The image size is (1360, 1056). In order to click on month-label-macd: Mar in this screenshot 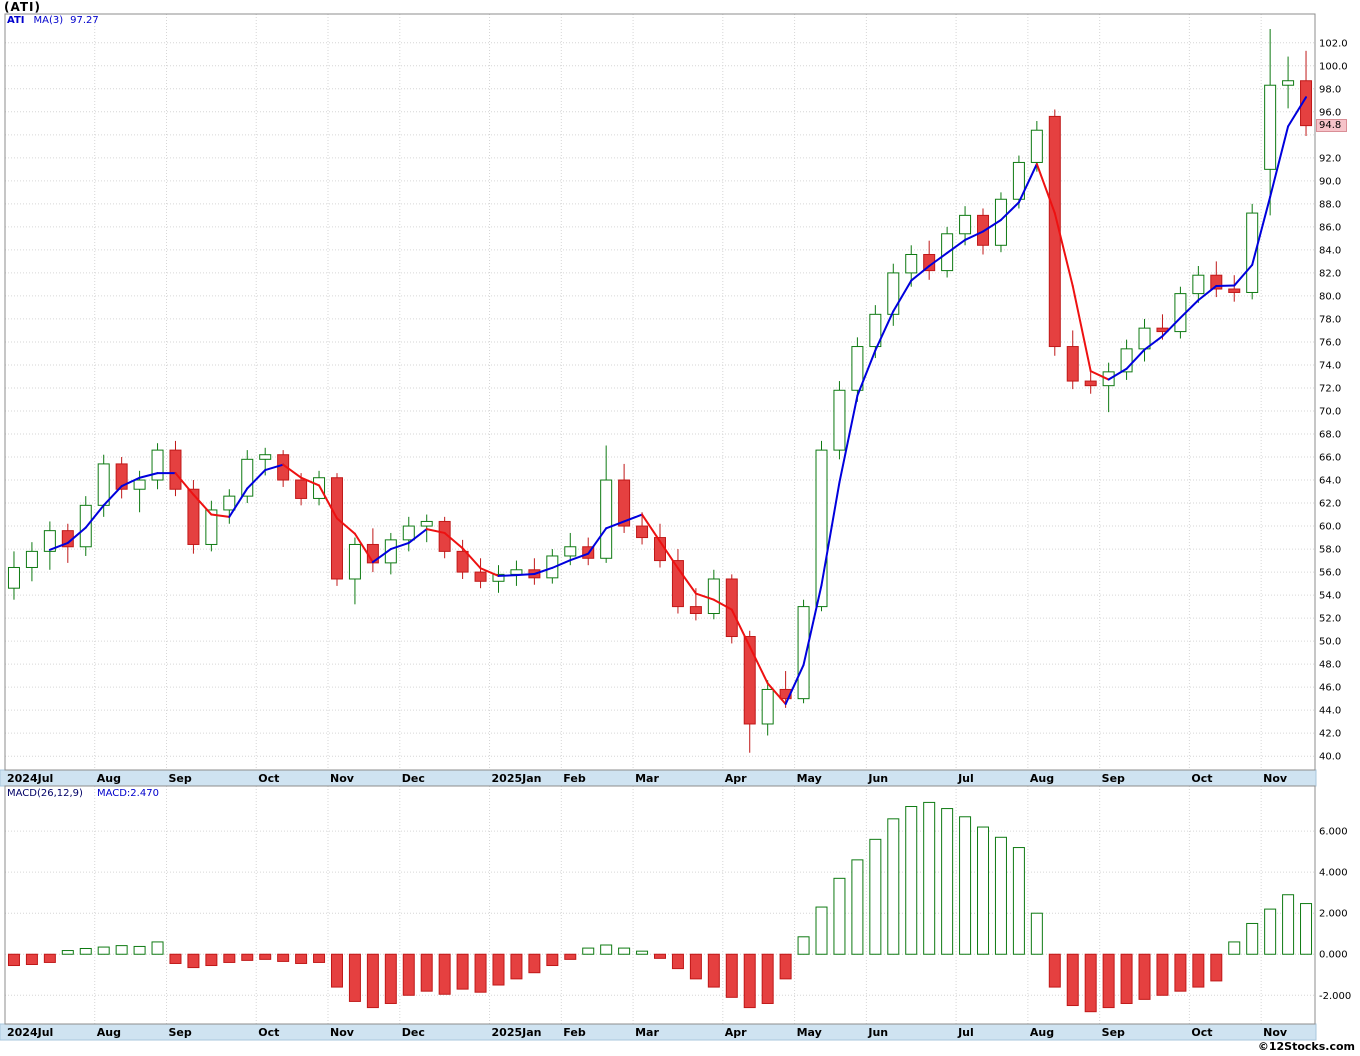, I will do `click(647, 1032)`.